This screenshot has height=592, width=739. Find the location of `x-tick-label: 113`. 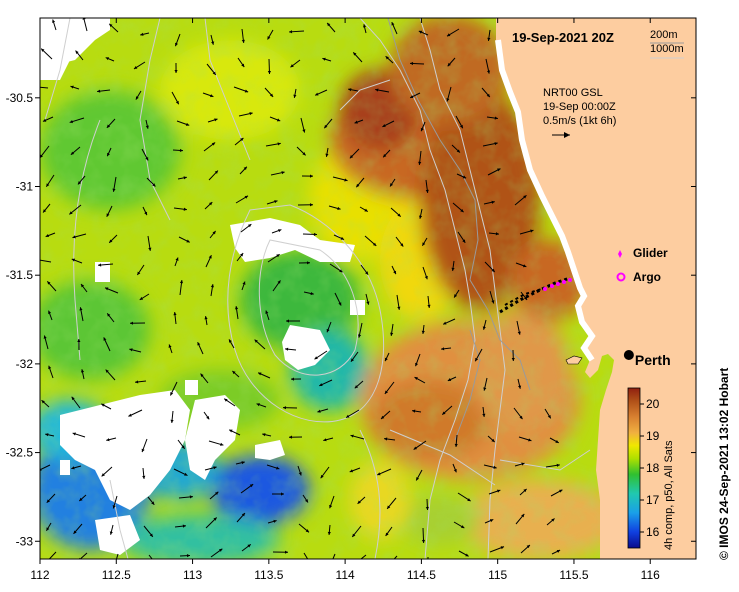

x-tick-label: 113 is located at coordinates (192, 575).